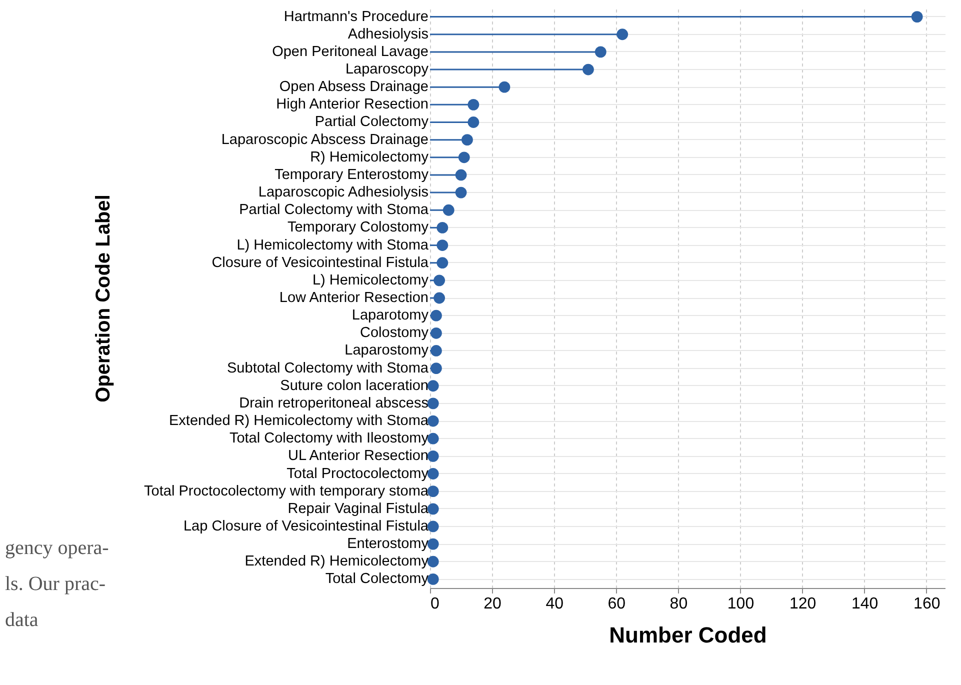 The image size is (961, 685). What do you see at coordinates (287, 491) in the screenshot?
I see `y-tick-label: Total Proctocolectomy with temporary stoma` at bounding box center [287, 491].